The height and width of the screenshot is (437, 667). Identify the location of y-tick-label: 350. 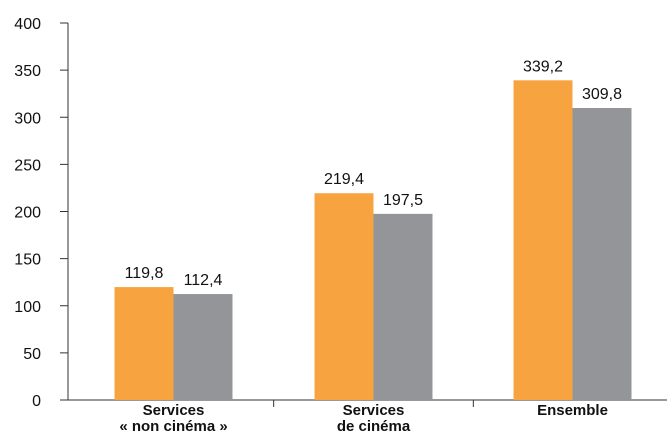
(27, 71).